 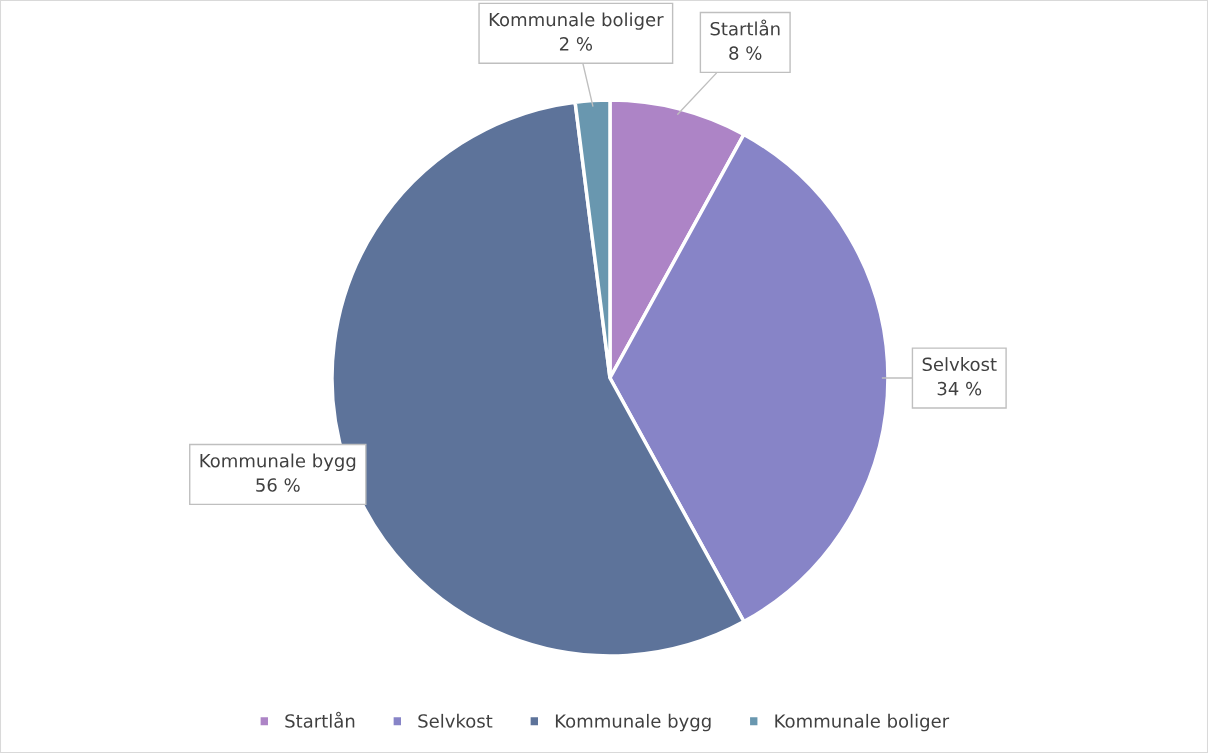 What do you see at coordinates (455, 720) in the screenshot?
I see `legend-label: Selvkost` at bounding box center [455, 720].